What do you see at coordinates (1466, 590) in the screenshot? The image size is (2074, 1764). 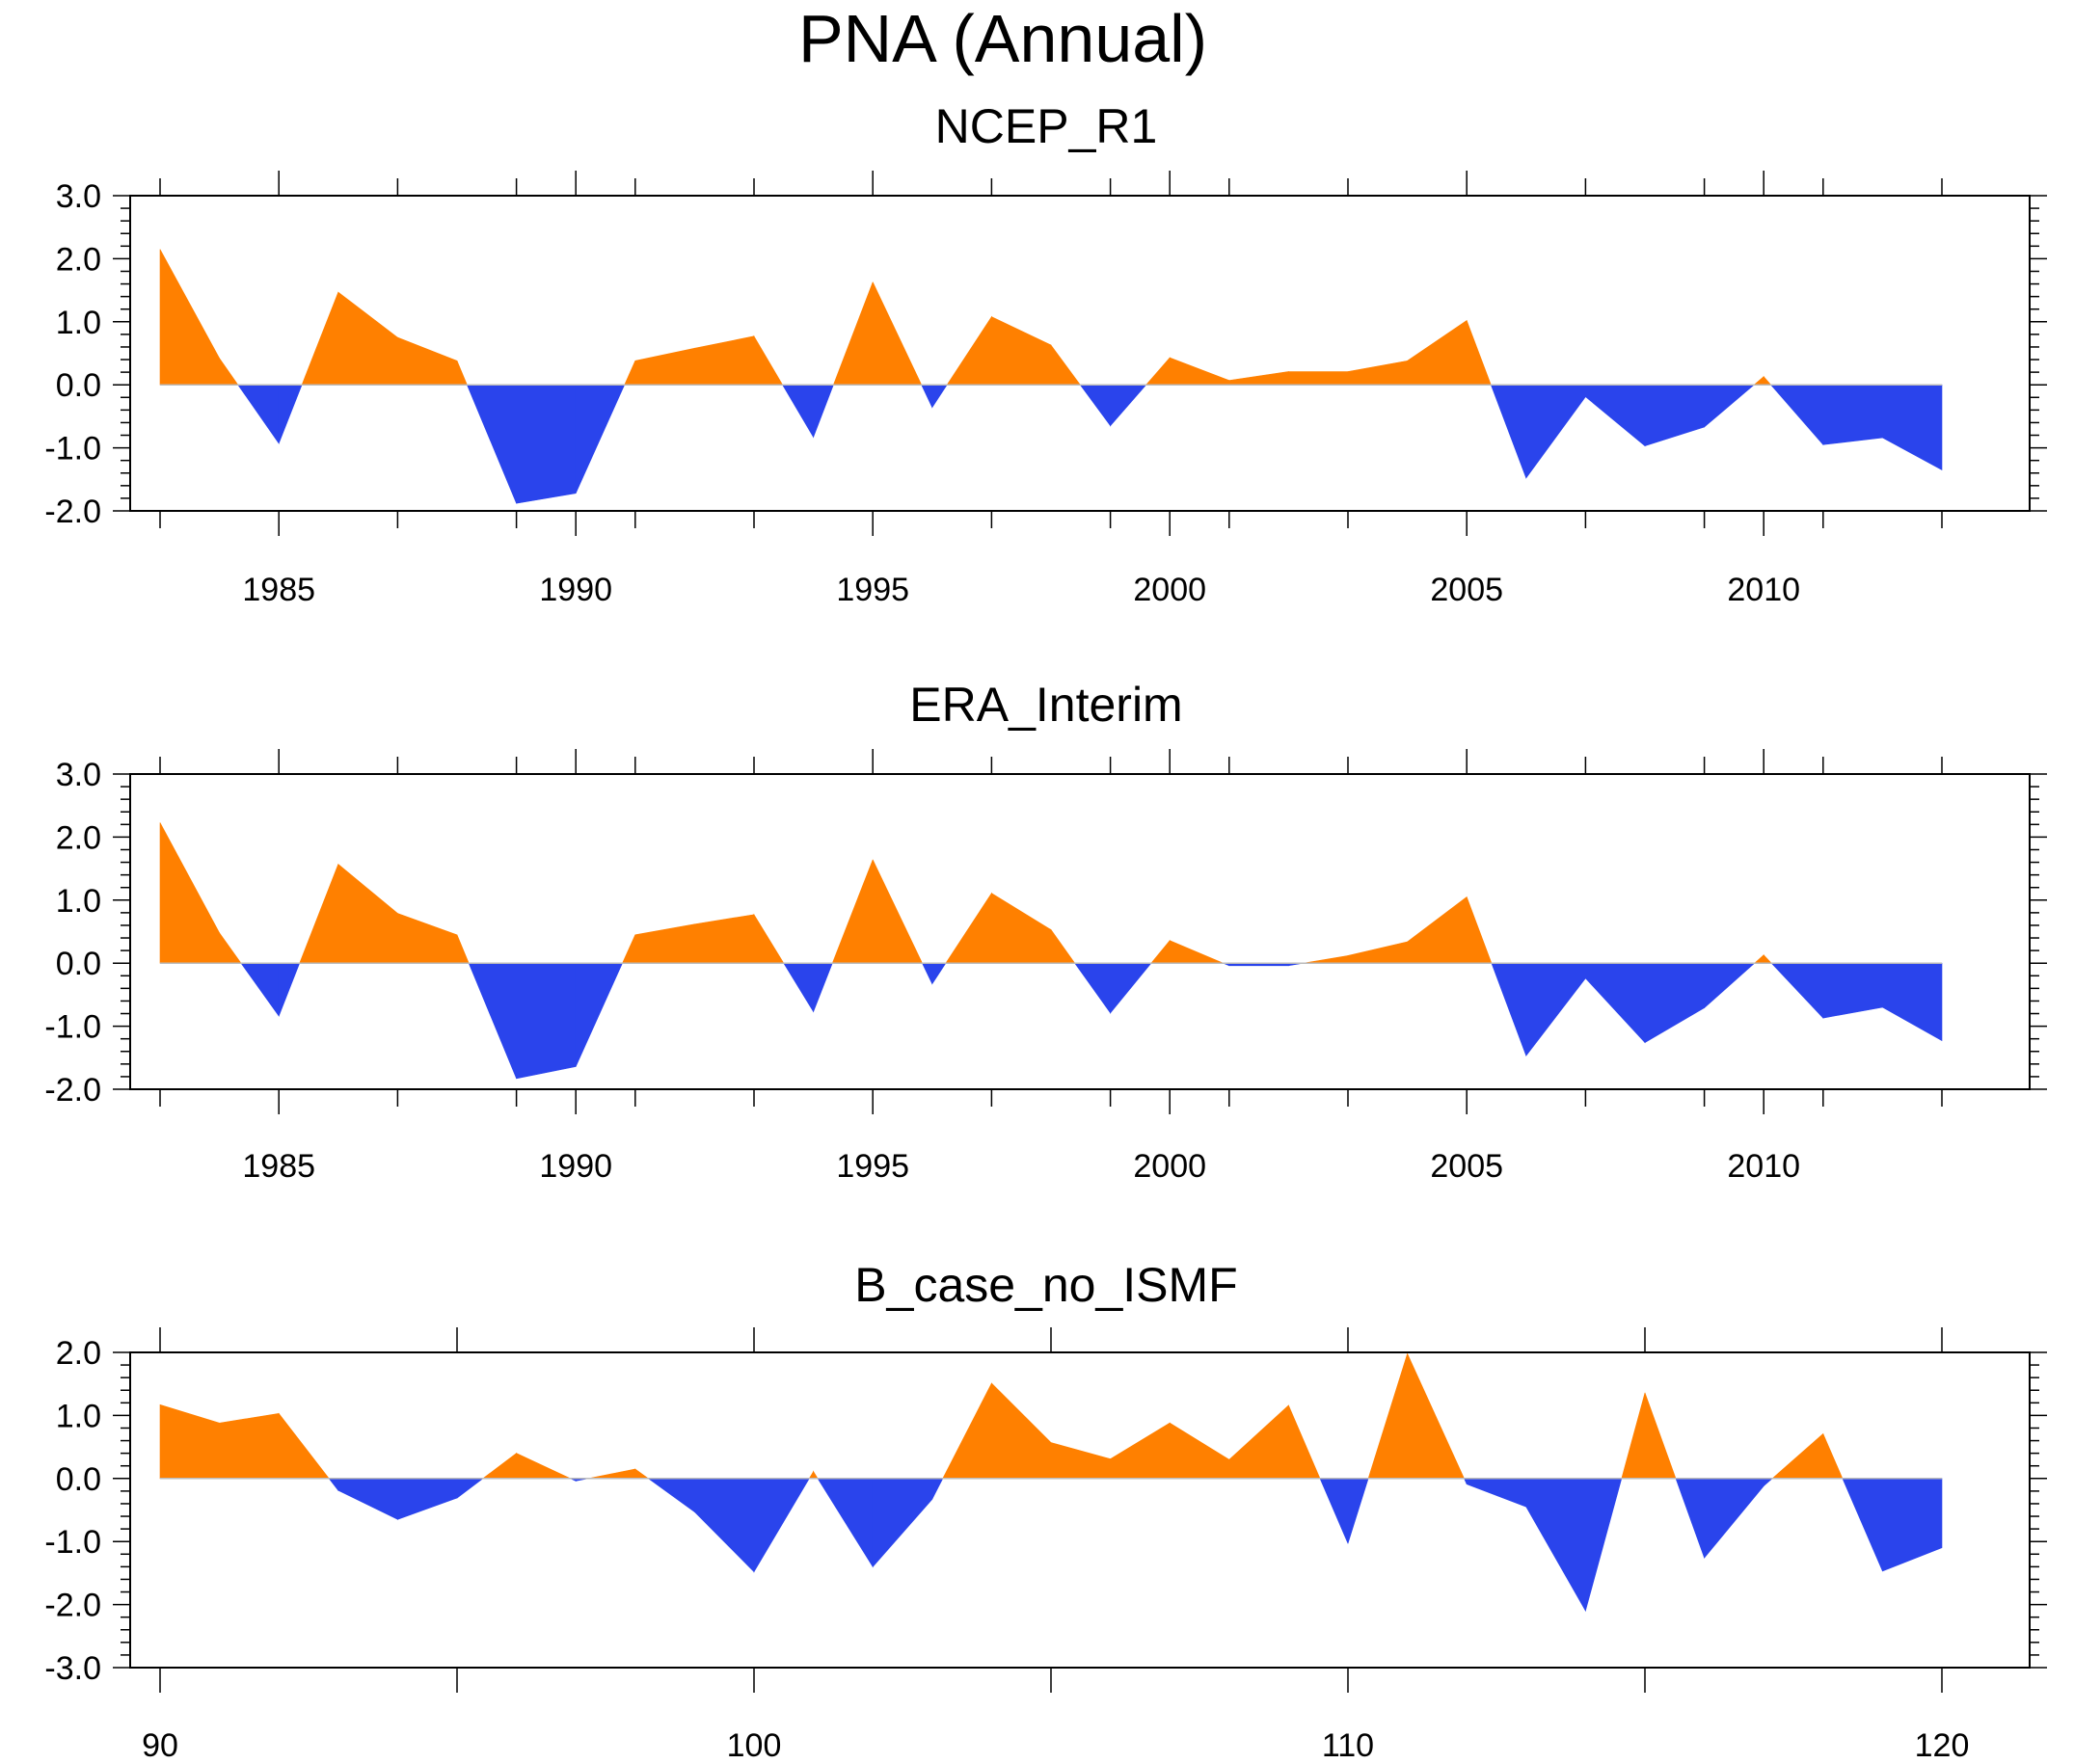 I see `x-tick-label: 2005` at bounding box center [1466, 590].